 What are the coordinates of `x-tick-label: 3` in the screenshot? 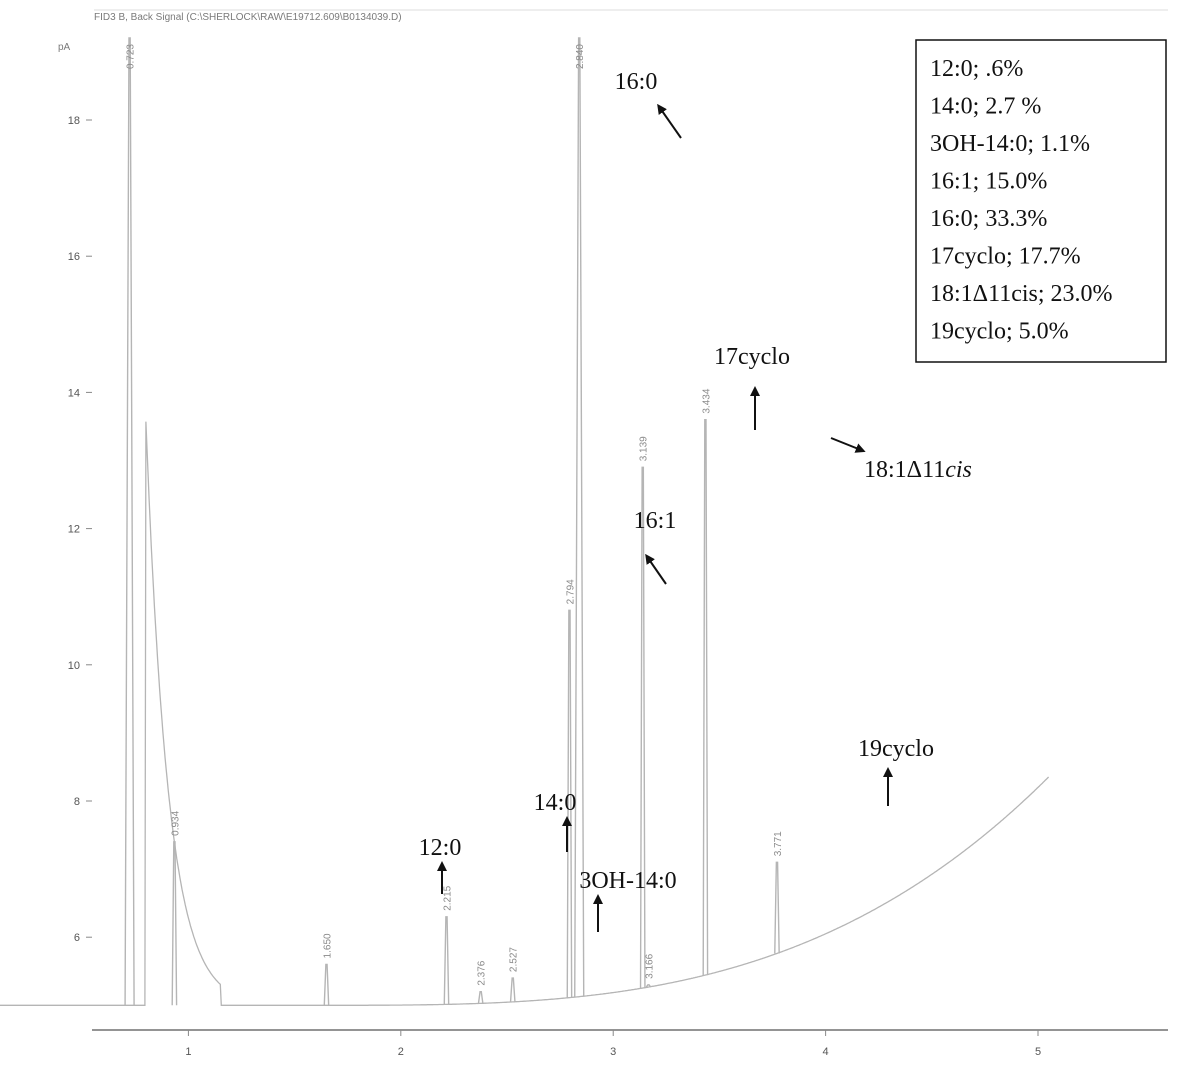 It's located at (613, 1052).